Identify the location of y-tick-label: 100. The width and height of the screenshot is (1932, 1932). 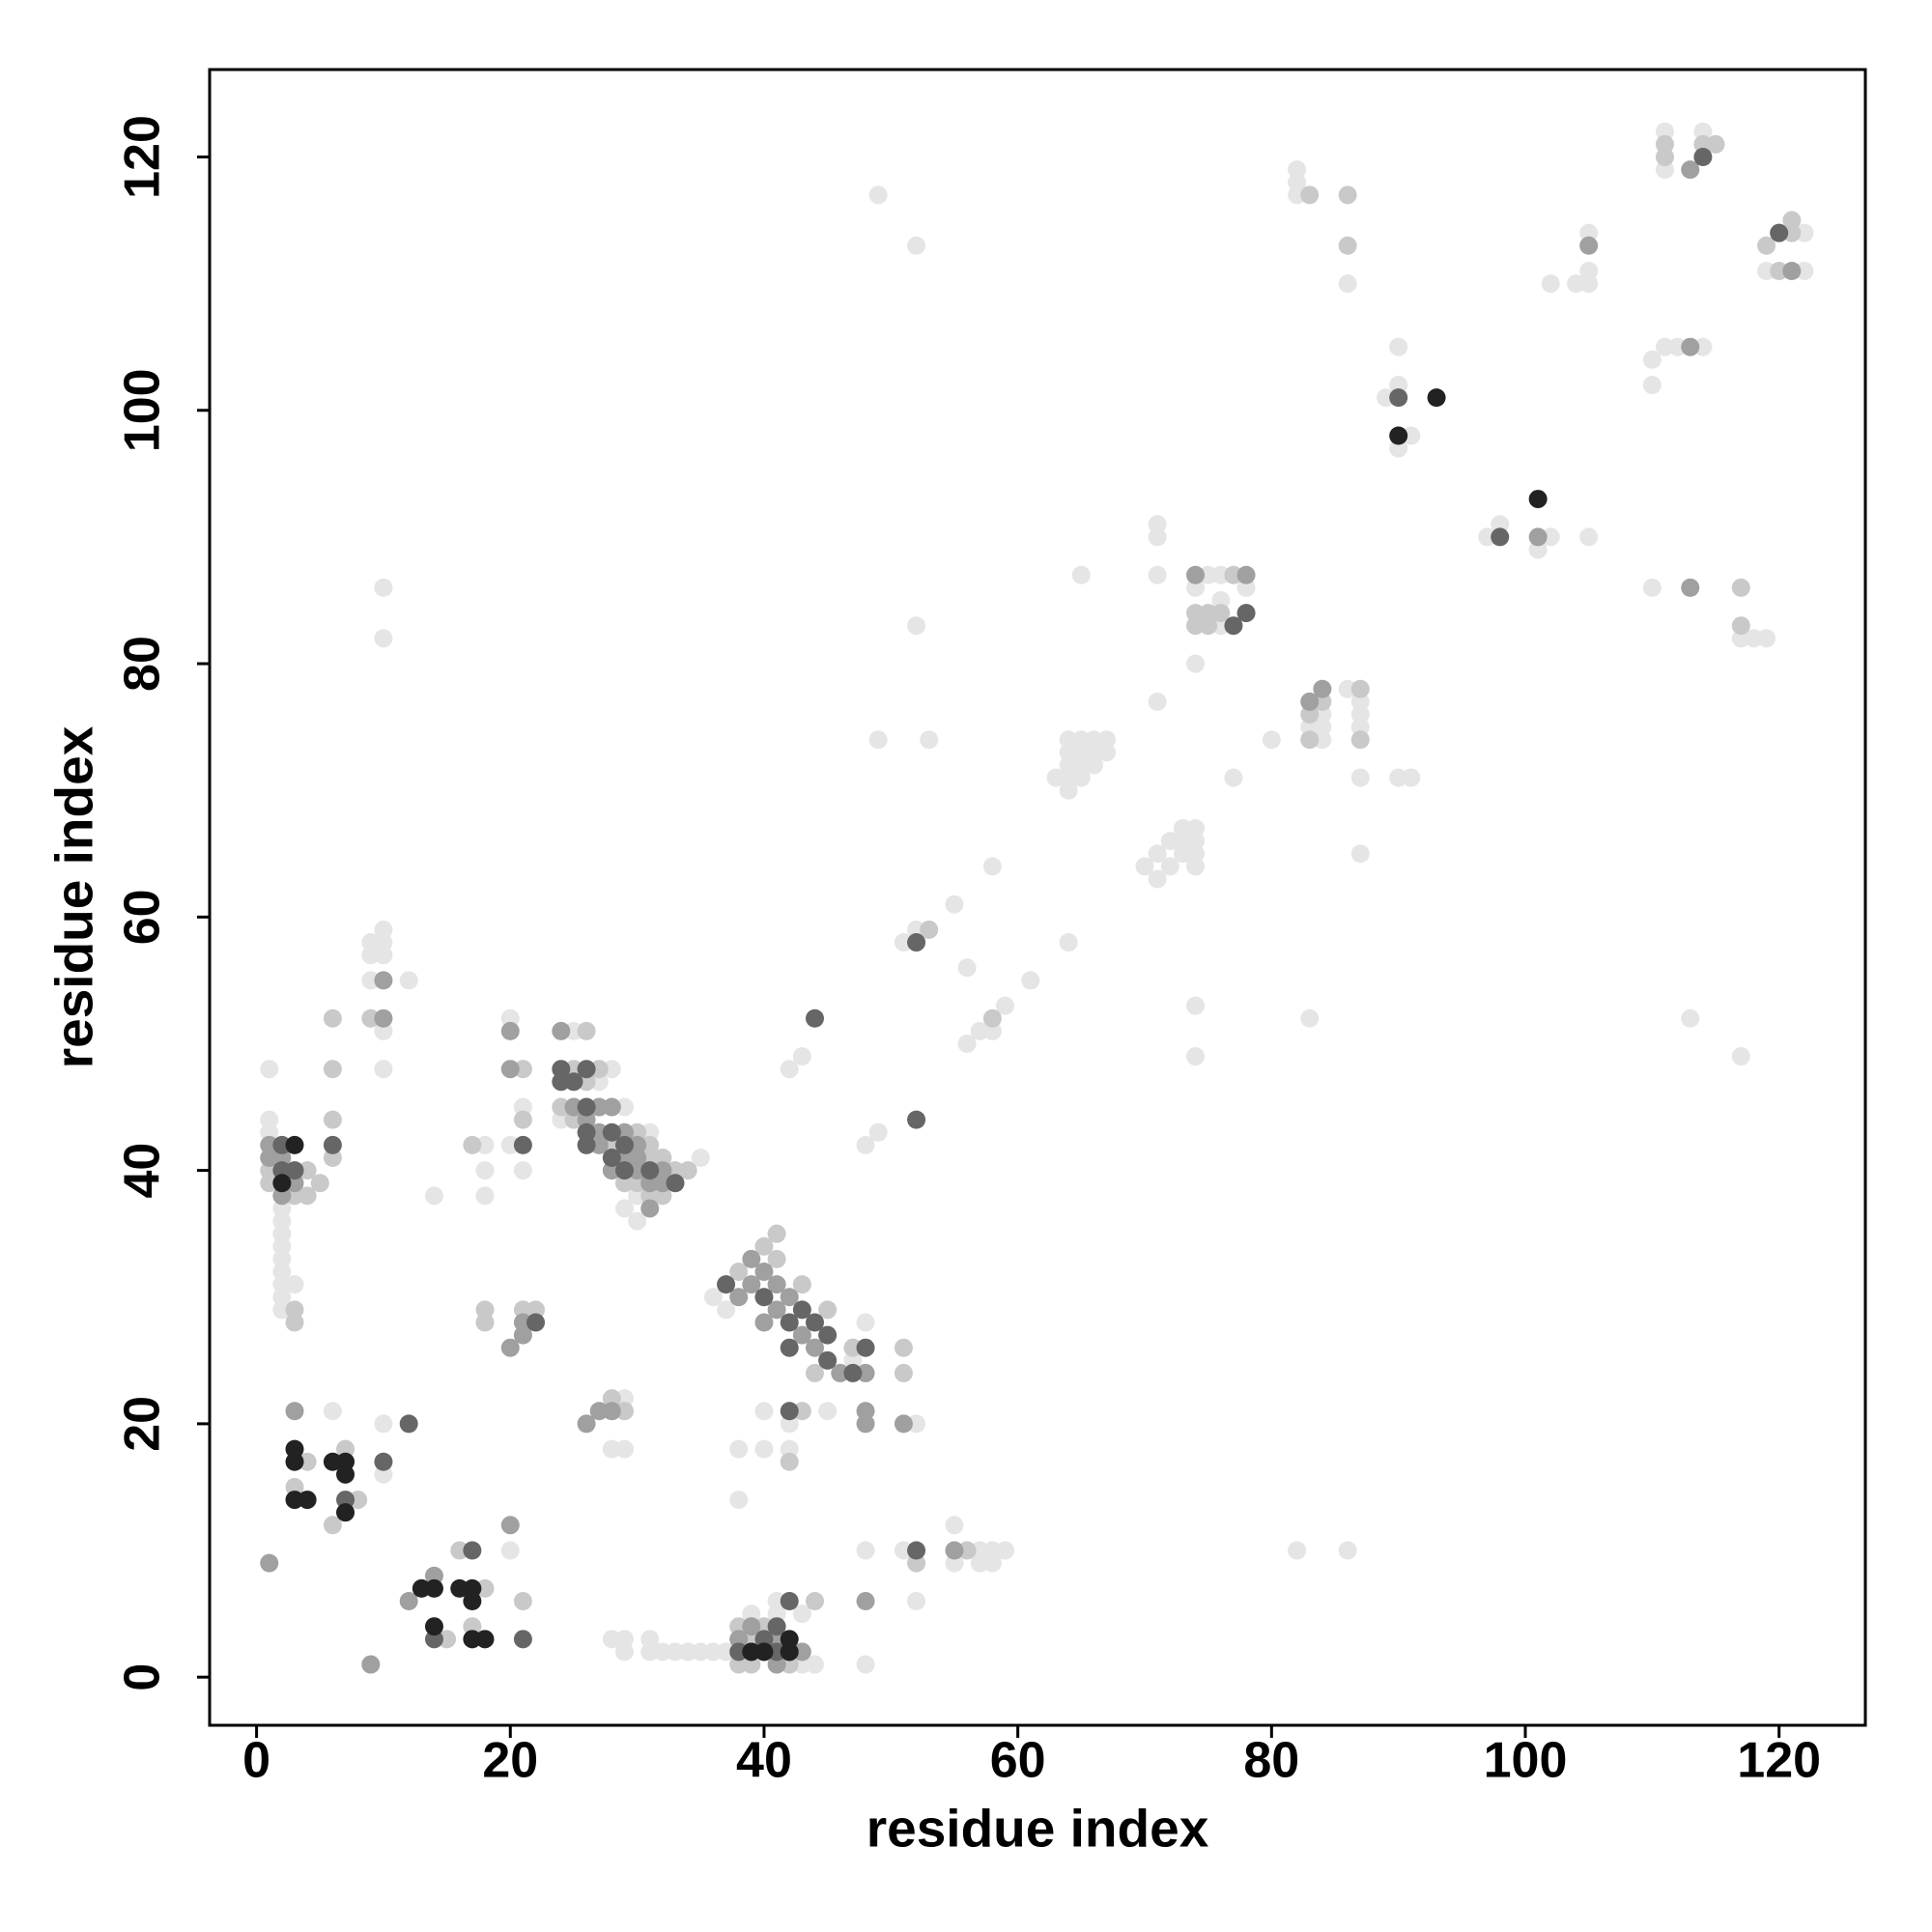
(143, 410).